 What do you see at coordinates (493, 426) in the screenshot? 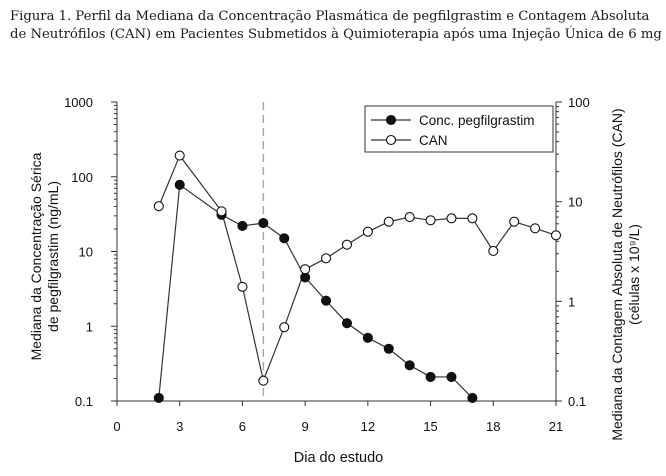
I see `x-tick-label: 18` at bounding box center [493, 426].